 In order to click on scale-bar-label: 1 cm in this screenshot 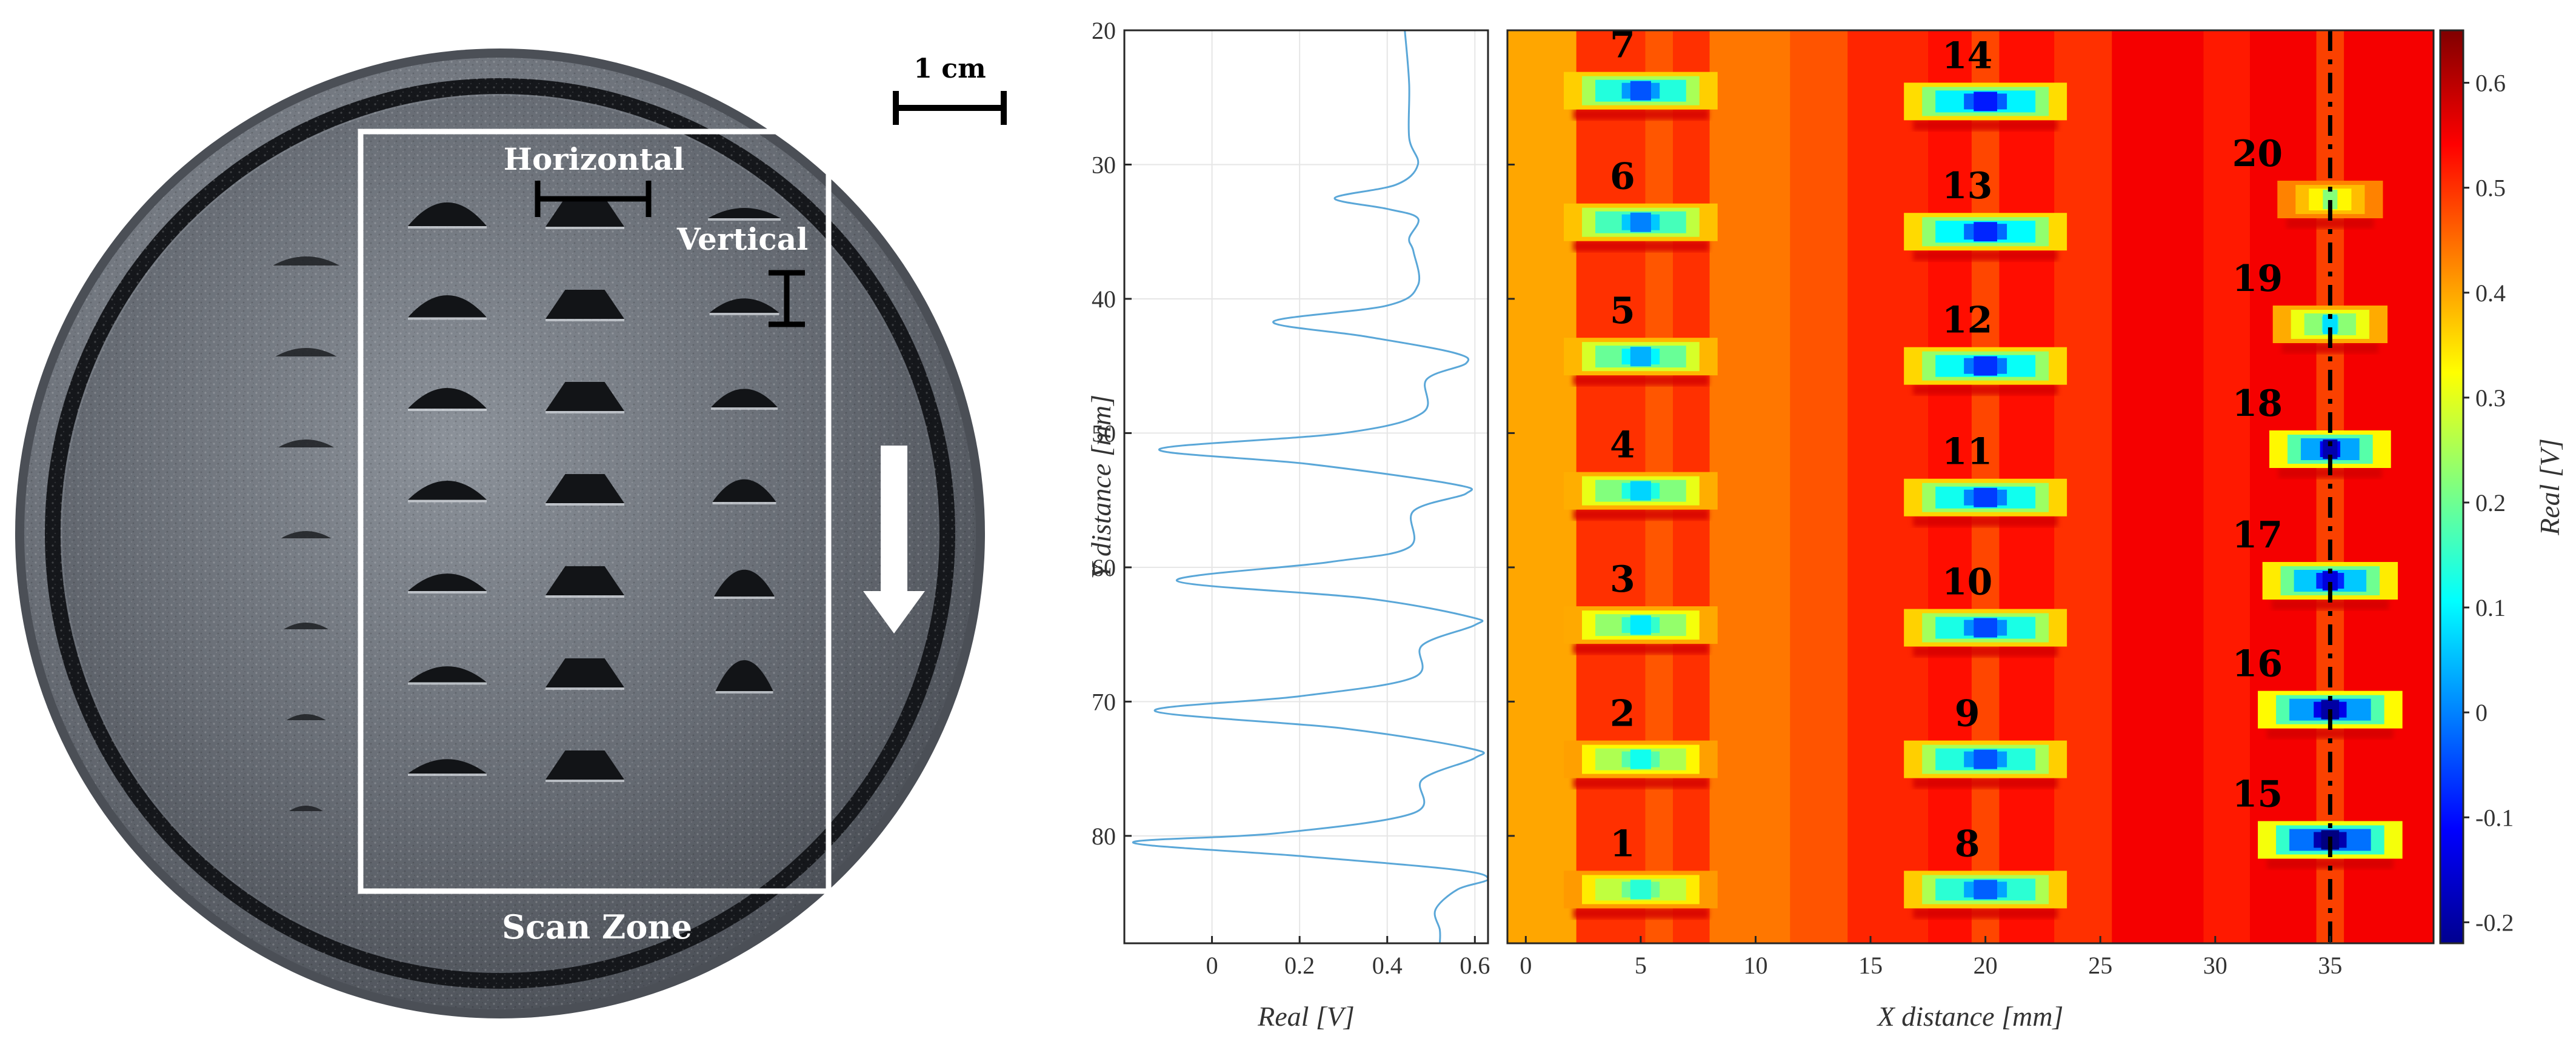, I will do `click(949, 68)`.